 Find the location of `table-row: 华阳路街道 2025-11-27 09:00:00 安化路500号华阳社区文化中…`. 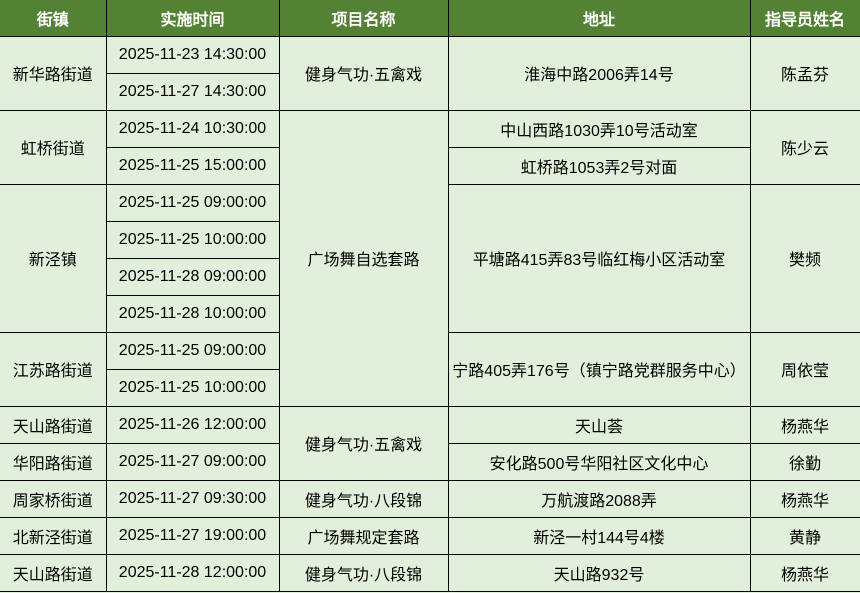

table-row: 华阳路街道 2025-11-27 09:00:00 安化路500号华阳社区文化中… is located at coordinates (430, 461).